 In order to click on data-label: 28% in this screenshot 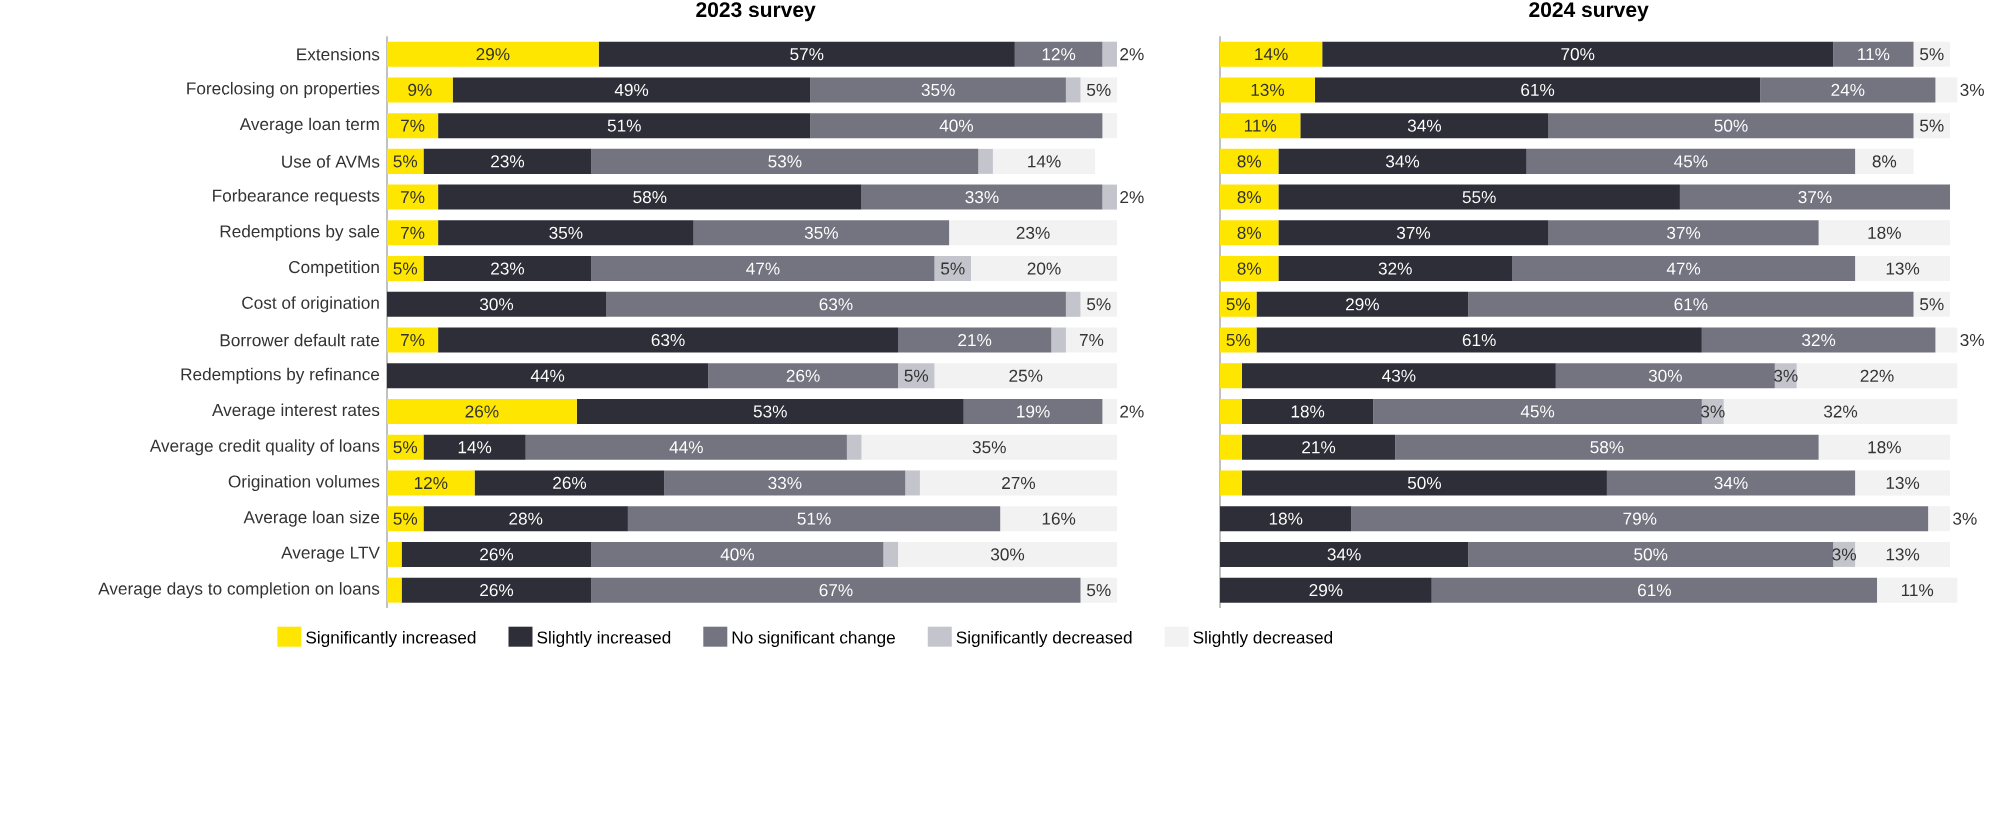, I will do `click(526, 518)`.